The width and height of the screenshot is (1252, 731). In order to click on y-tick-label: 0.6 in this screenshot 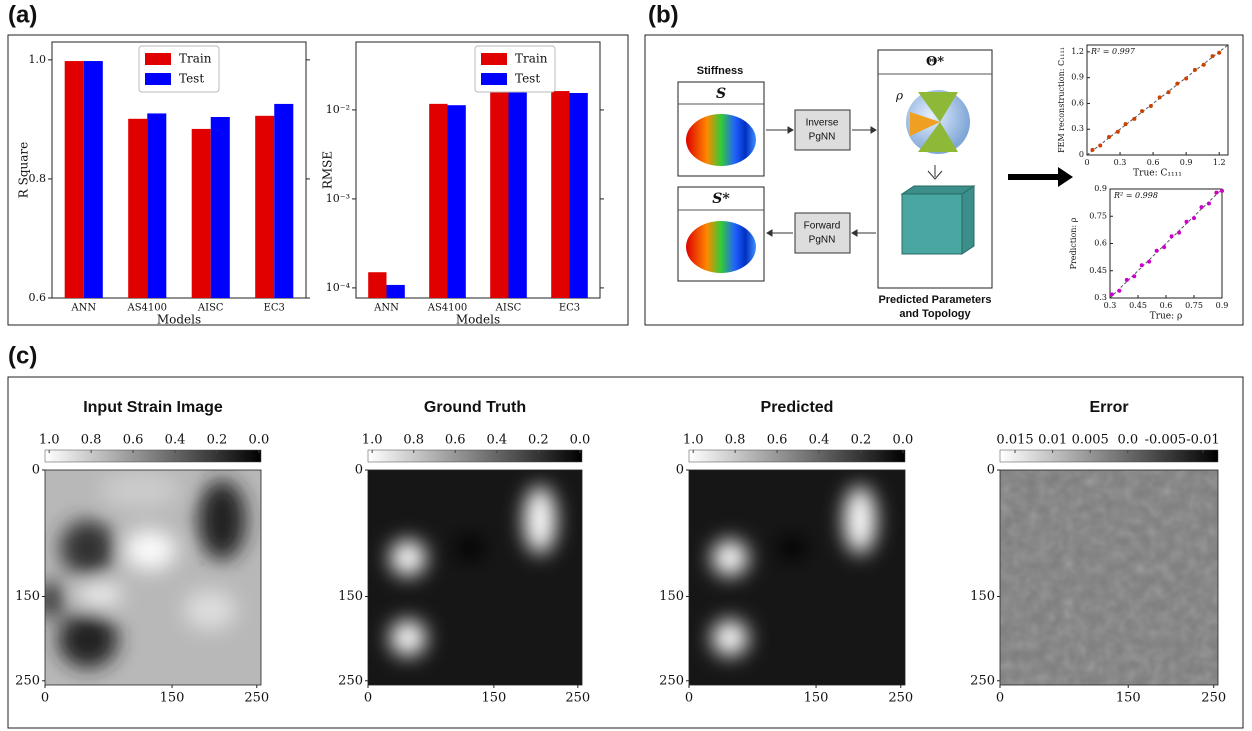, I will do `click(1100, 243)`.